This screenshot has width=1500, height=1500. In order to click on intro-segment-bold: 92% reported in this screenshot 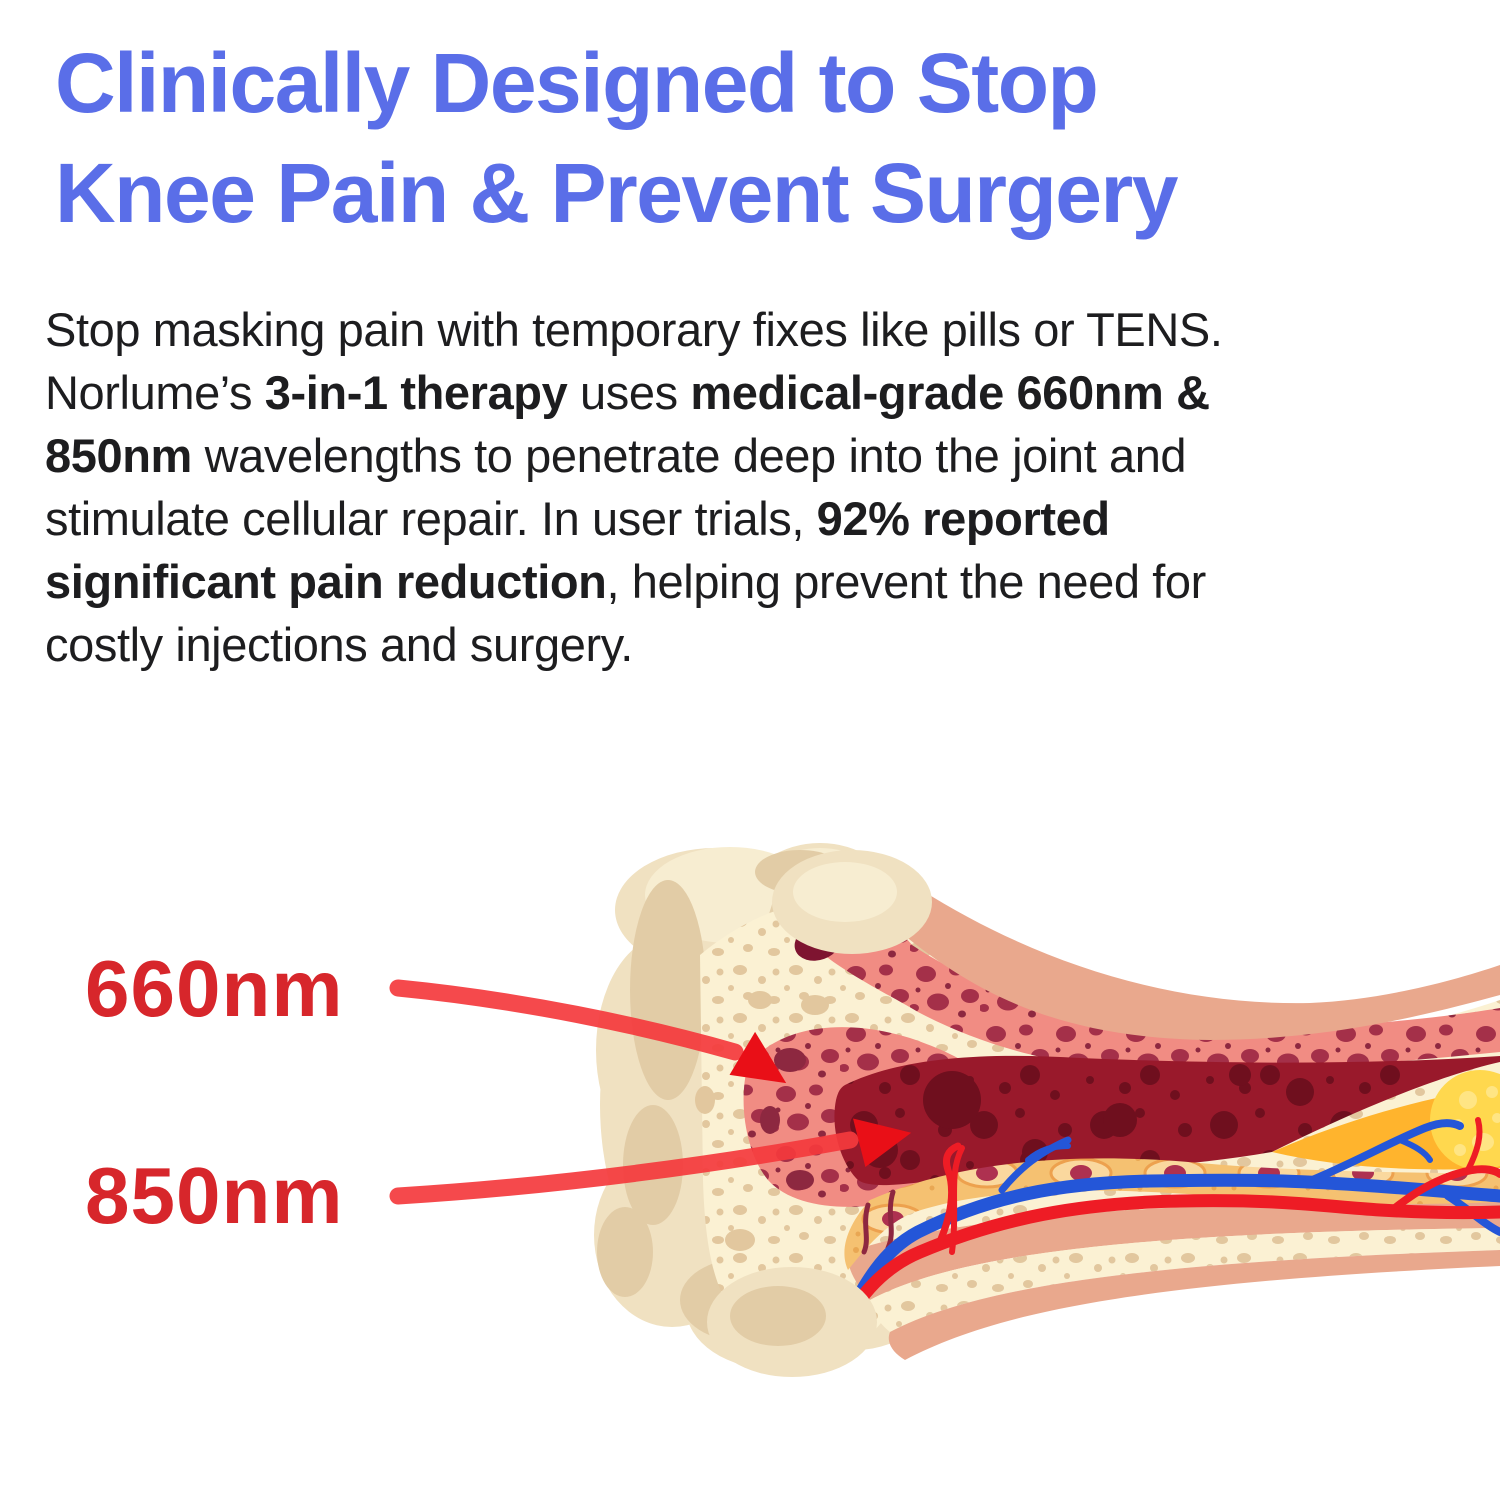, I will do `click(963, 518)`.